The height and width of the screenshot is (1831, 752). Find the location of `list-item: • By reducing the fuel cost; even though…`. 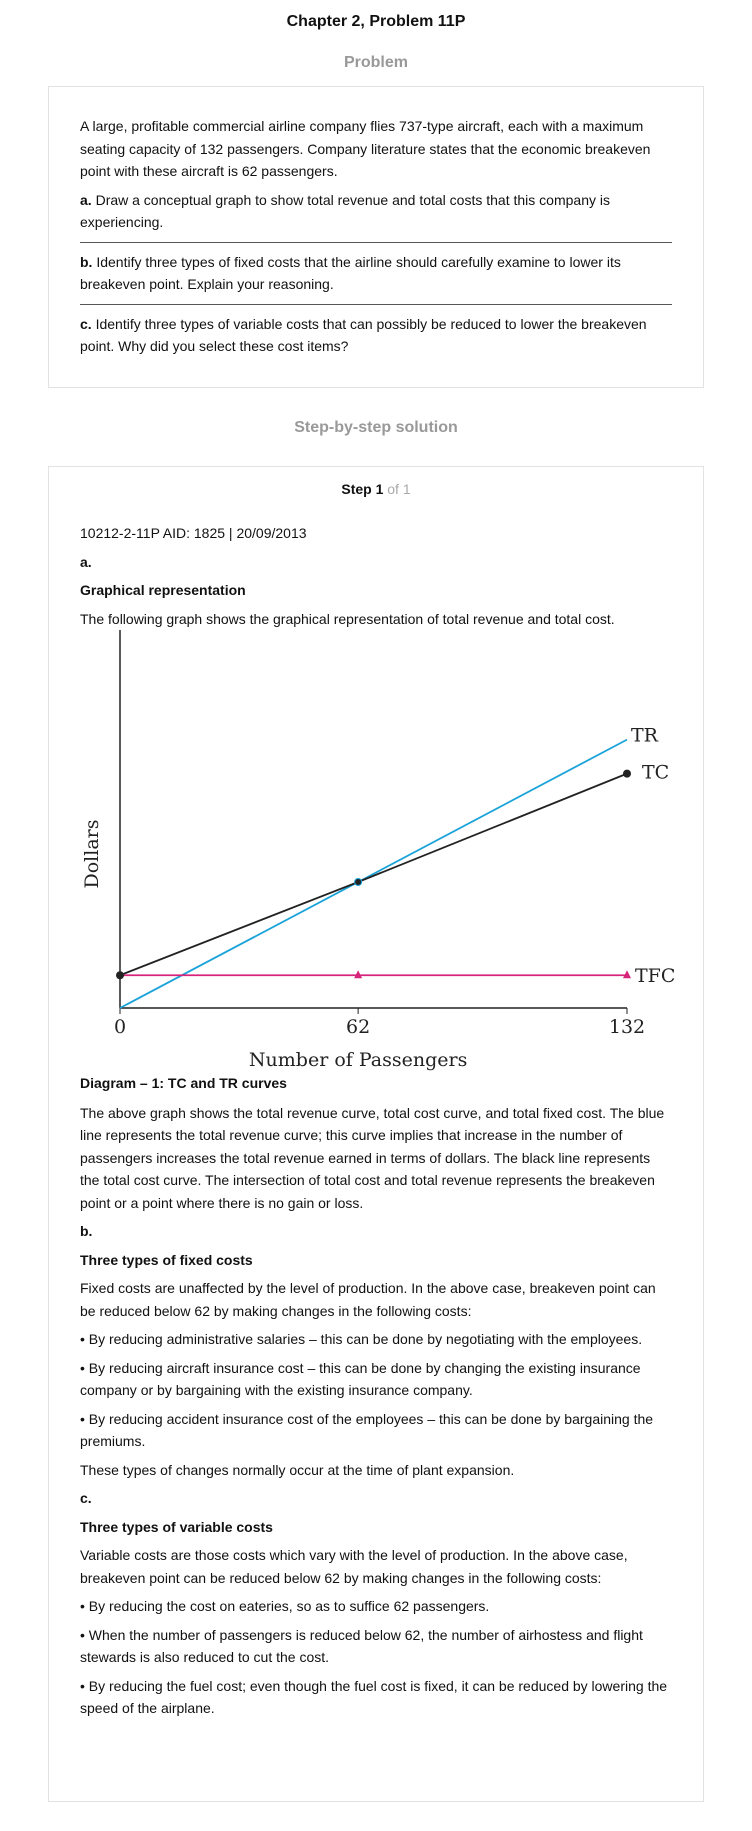

list-item: • By reducing the fuel cost; even though… is located at coordinates (374, 1697).